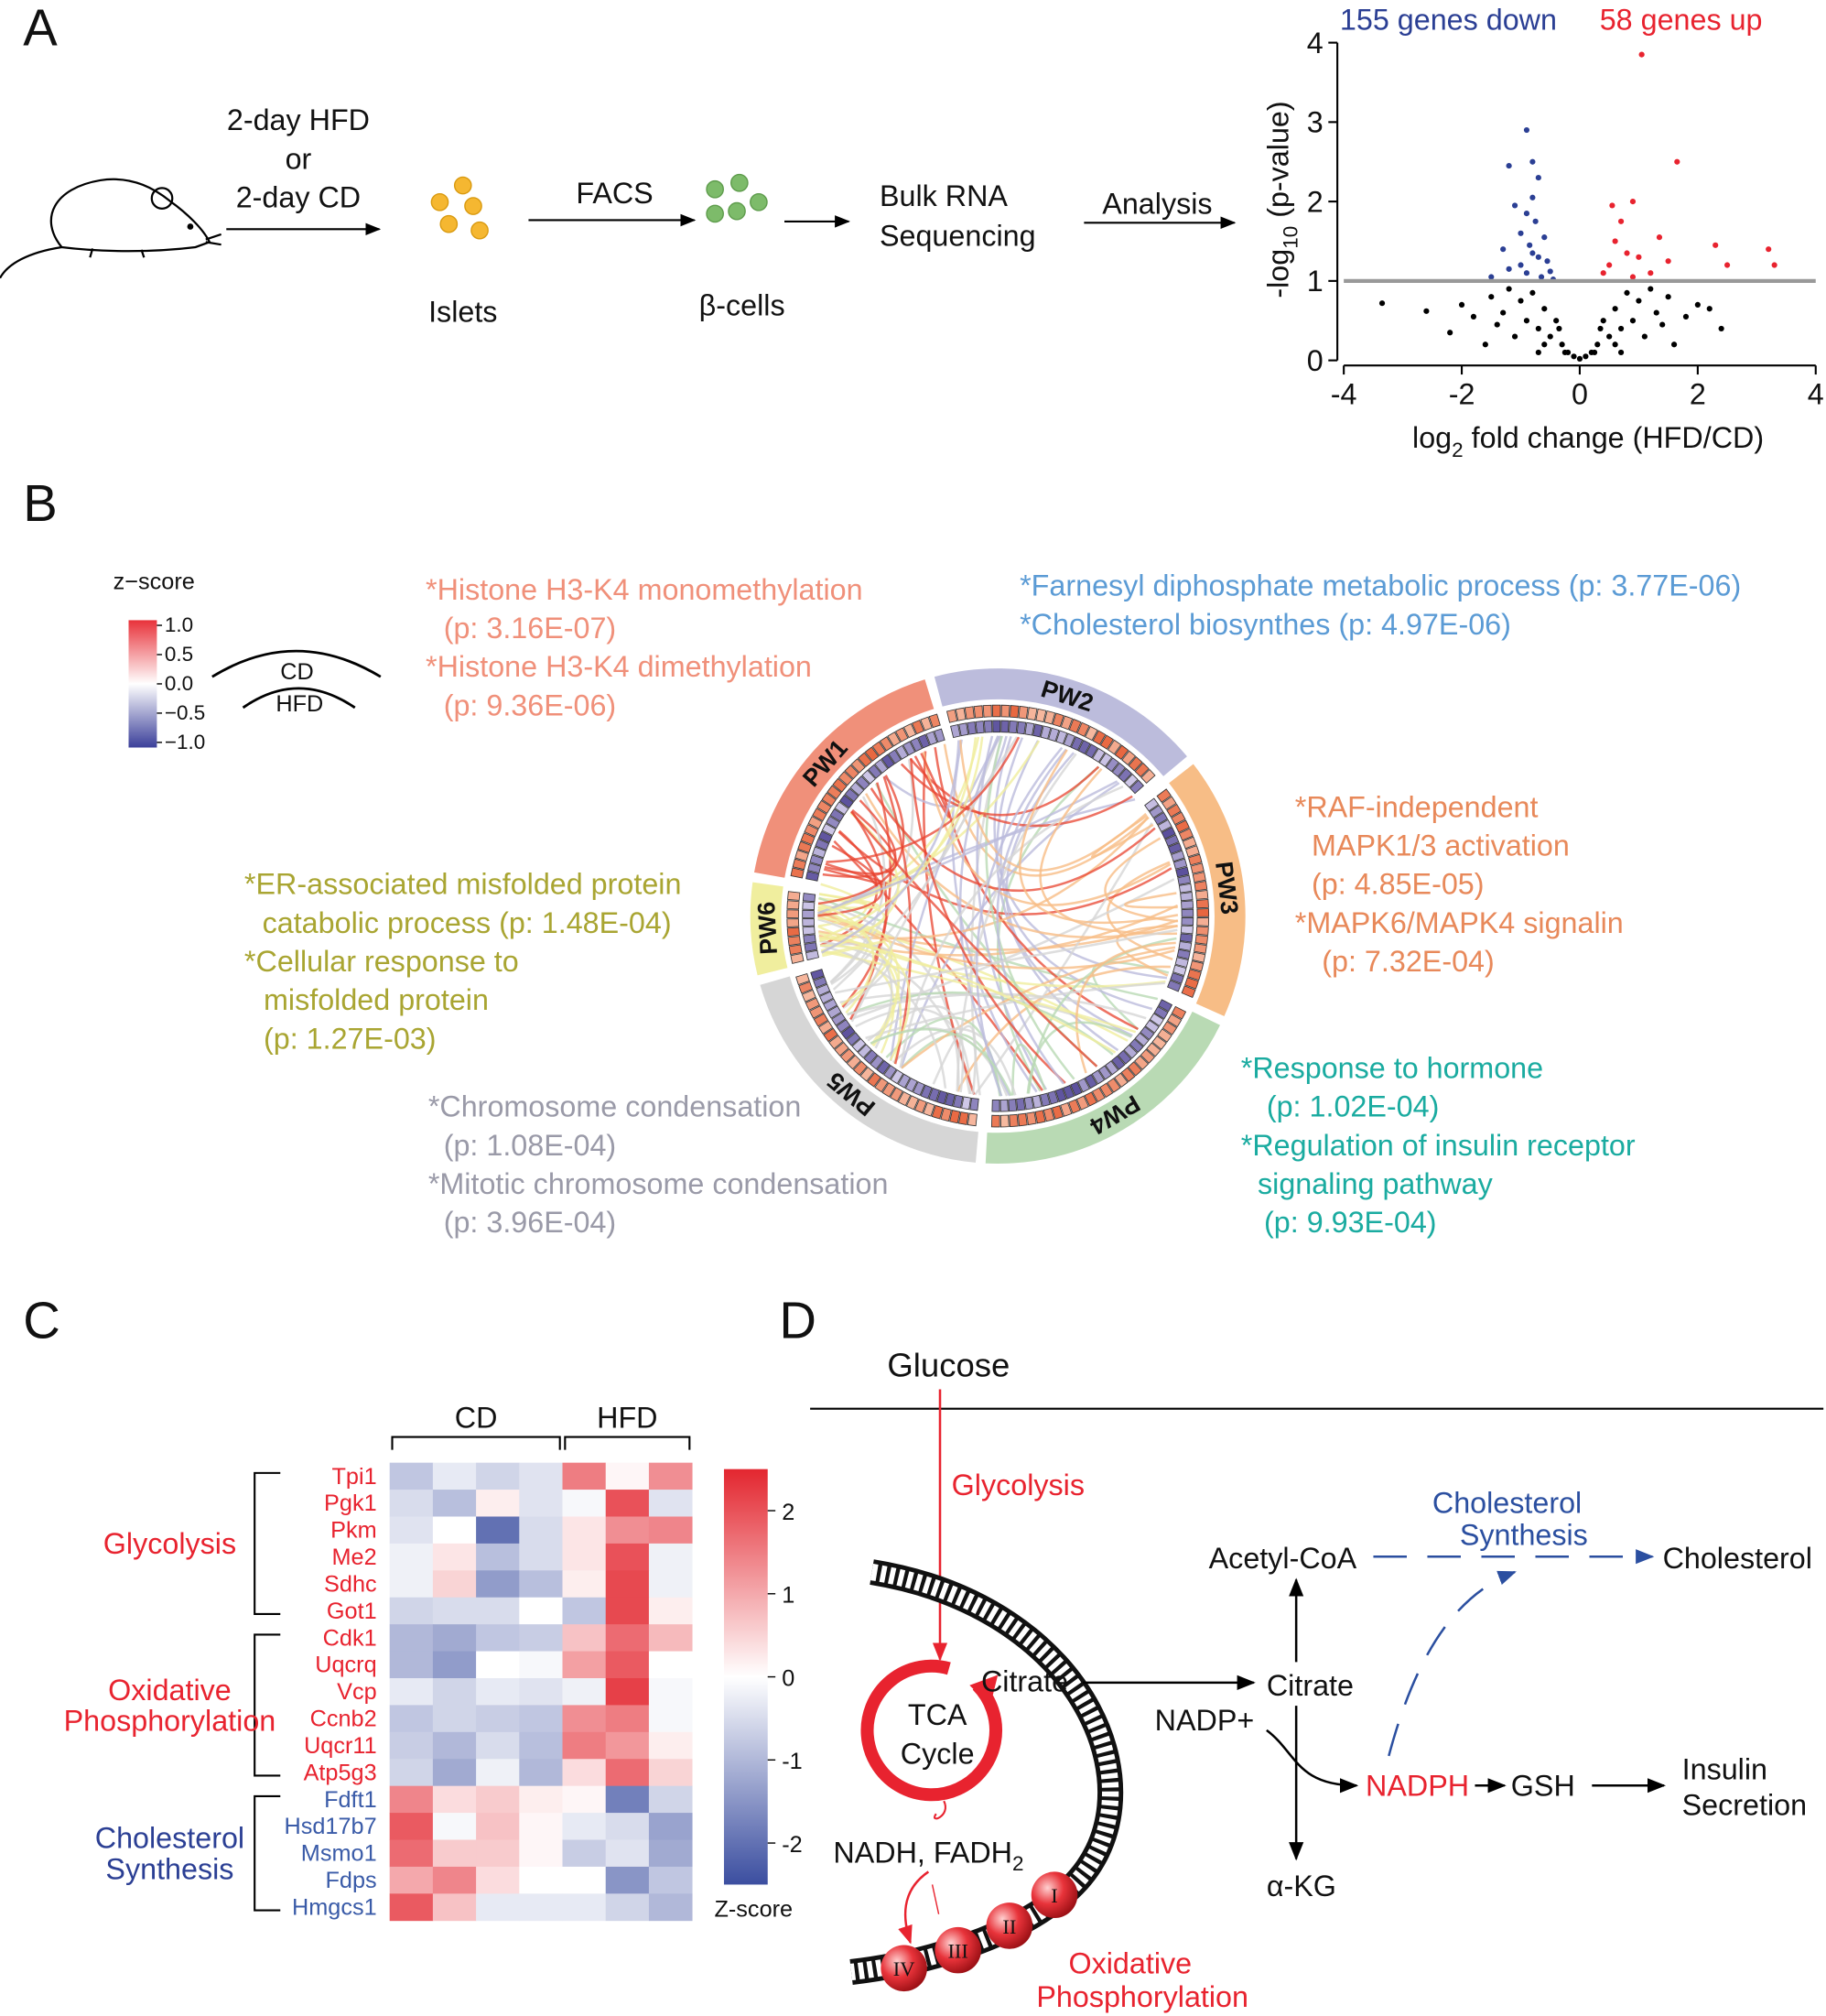  Describe the element at coordinates (1417, 806) in the screenshot. I see `pathway-text: *RAF-independent` at that location.